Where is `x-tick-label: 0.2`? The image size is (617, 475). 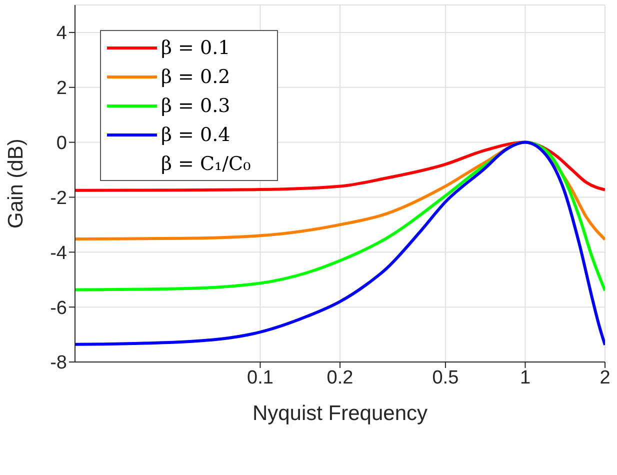 x-tick-label: 0.2 is located at coordinates (340, 377).